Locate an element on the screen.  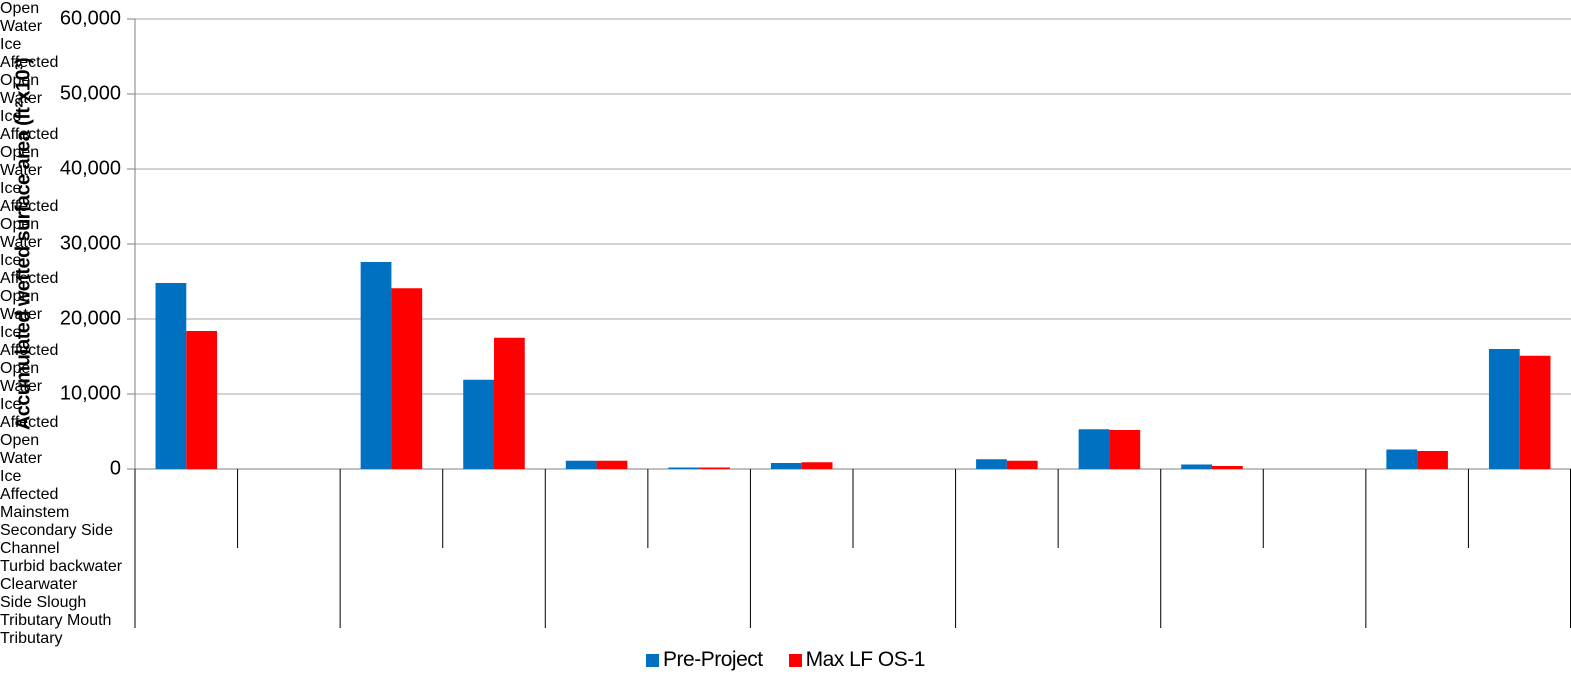
y-tick-label: 30,000 is located at coordinates (90, 243).